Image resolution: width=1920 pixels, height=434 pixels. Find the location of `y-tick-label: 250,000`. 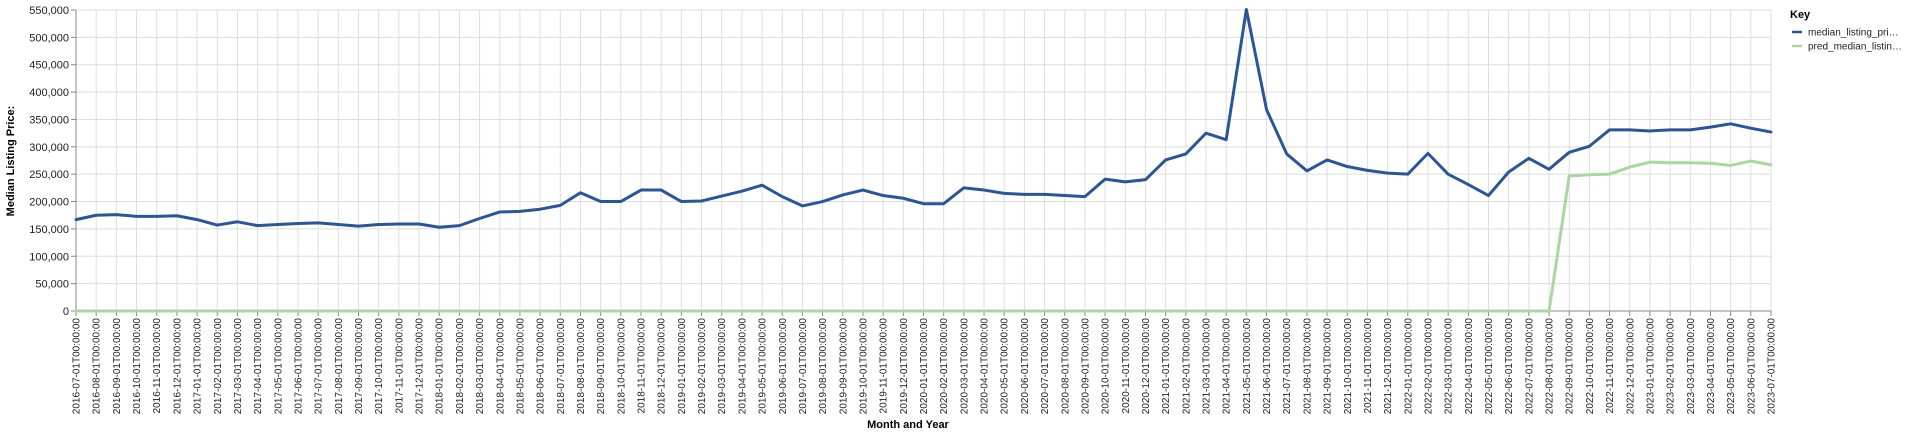

y-tick-label: 250,000 is located at coordinates (49, 175).